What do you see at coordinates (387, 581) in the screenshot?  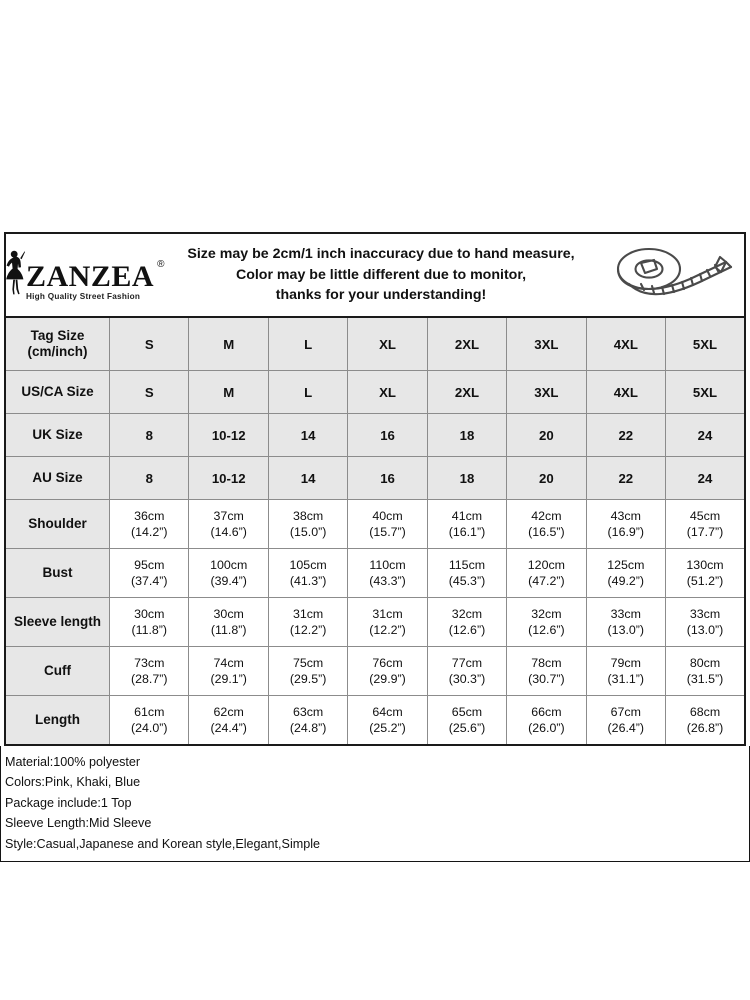 I see `measurement-inch: (43.3”)` at bounding box center [387, 581].